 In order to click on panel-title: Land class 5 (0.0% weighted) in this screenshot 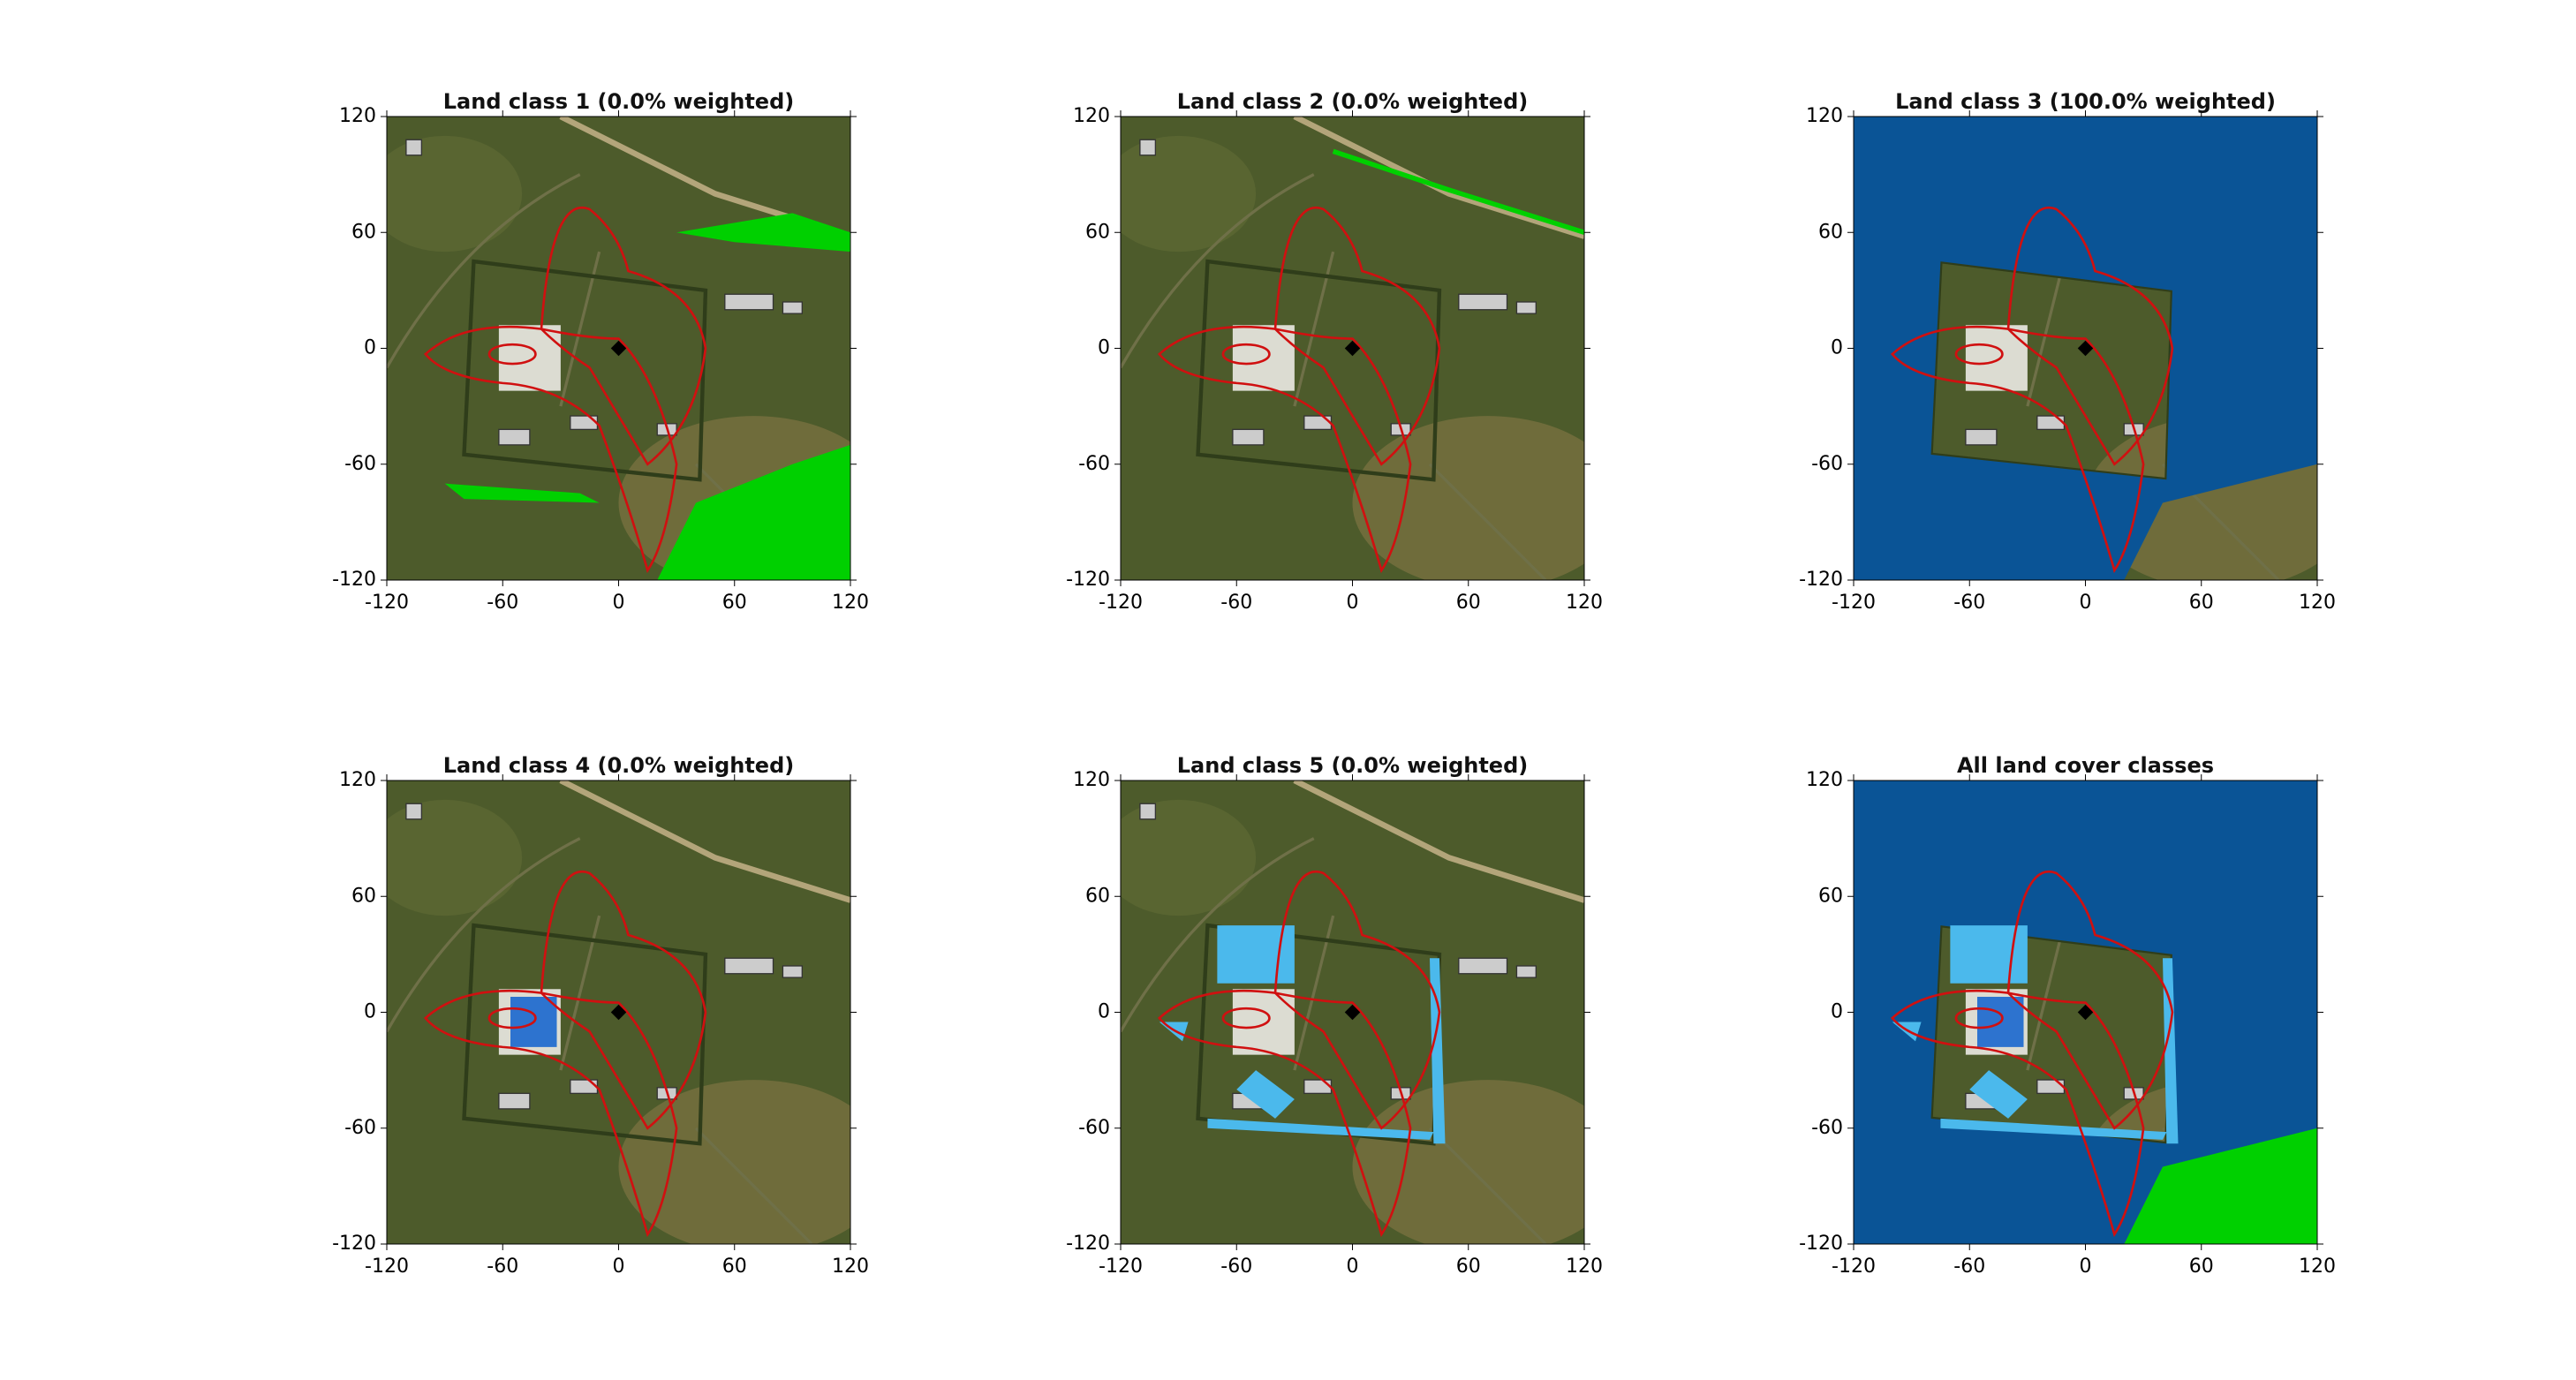, I will do `click(1353, 765)`.